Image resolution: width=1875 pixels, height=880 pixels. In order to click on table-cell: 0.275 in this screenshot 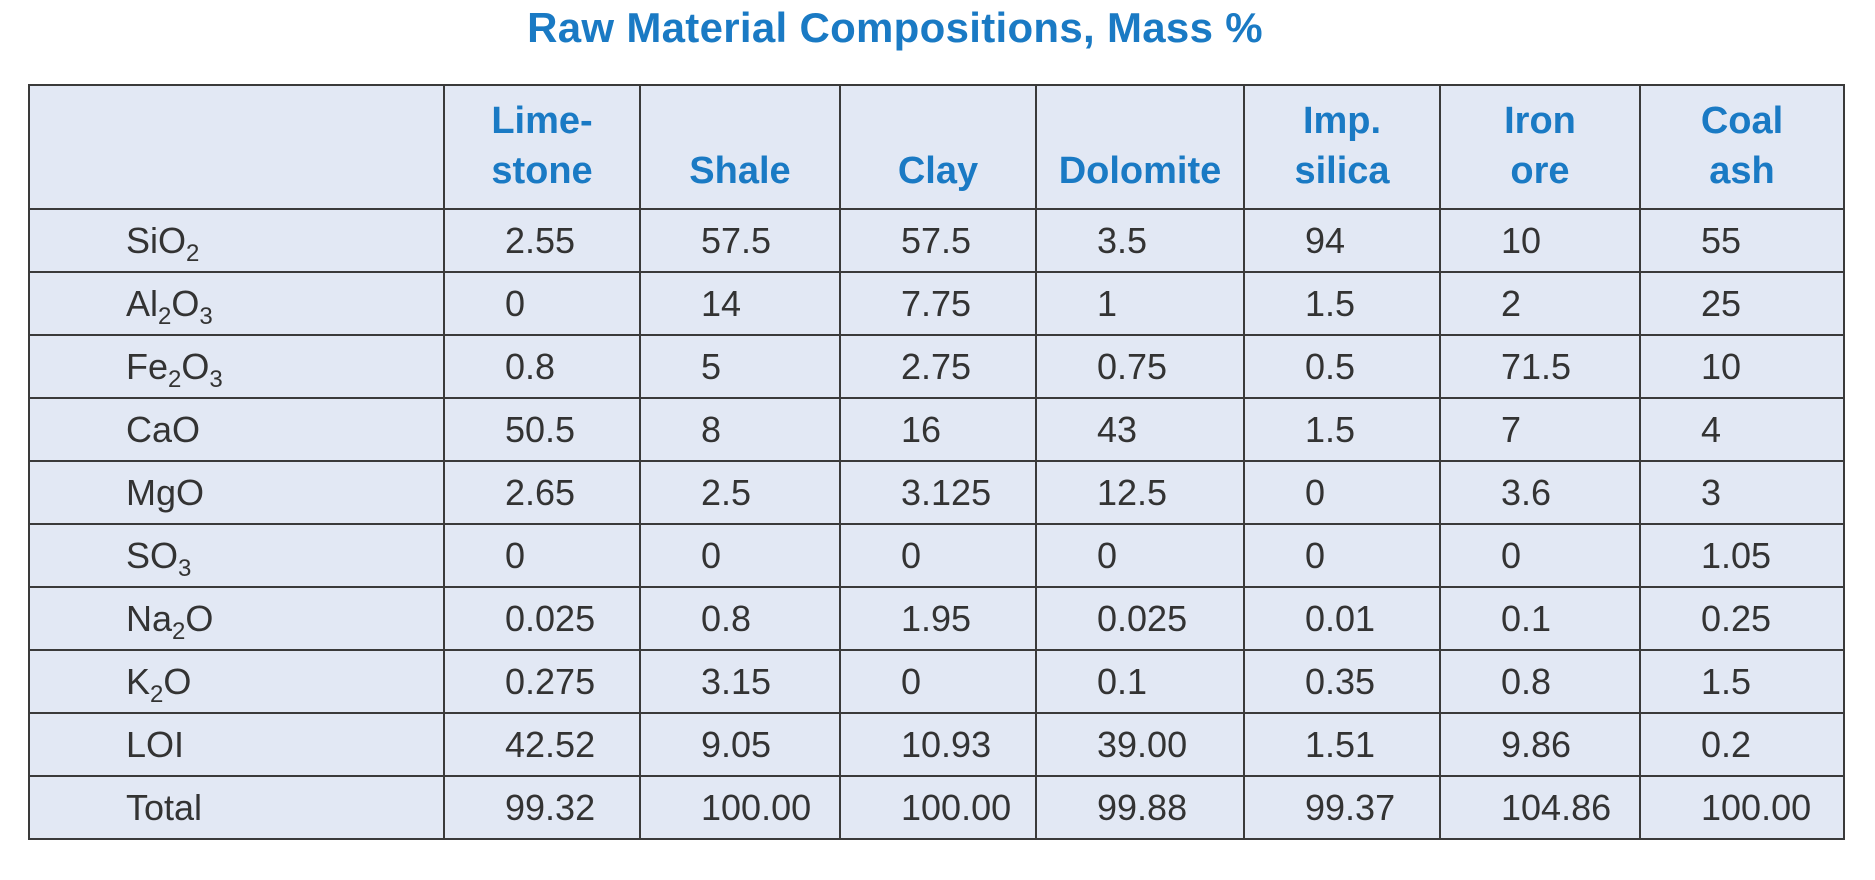, I will do `click(542, 681)`.